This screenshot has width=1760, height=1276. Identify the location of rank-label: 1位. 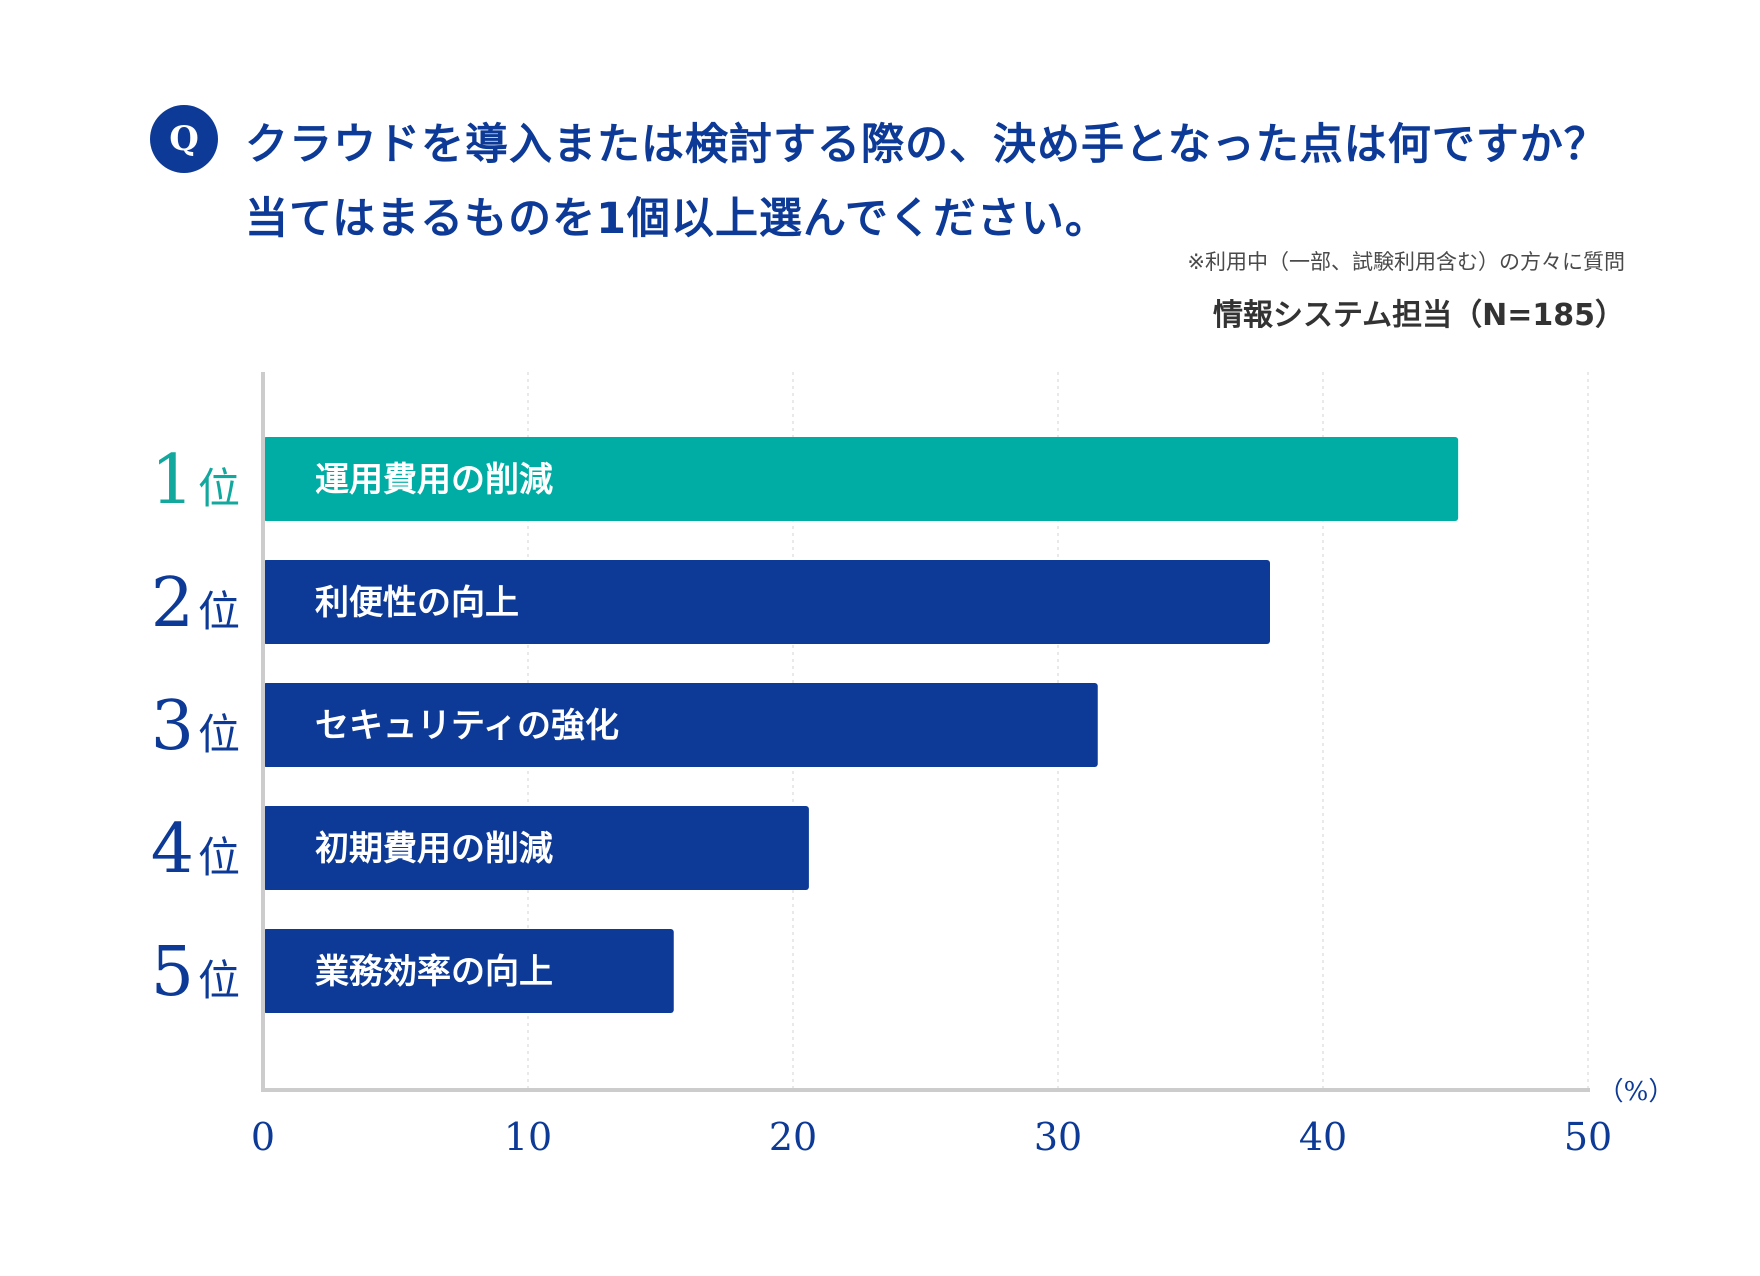
(195, 480).